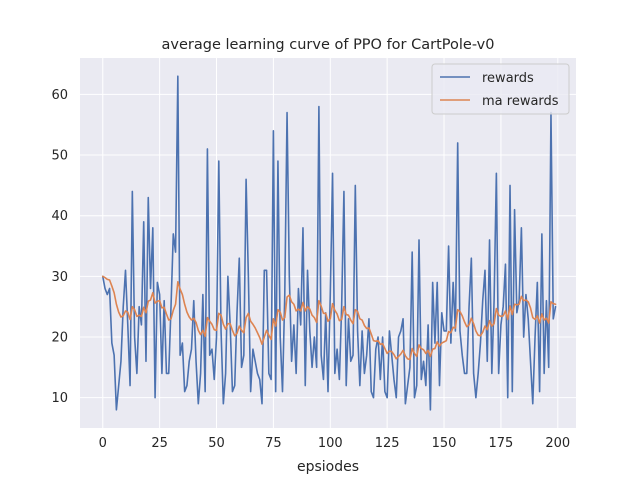 Image resolution: width=640 pixels, height=480 pixels. I want to click on legend: rewards ma rewards, so click(500, 89).